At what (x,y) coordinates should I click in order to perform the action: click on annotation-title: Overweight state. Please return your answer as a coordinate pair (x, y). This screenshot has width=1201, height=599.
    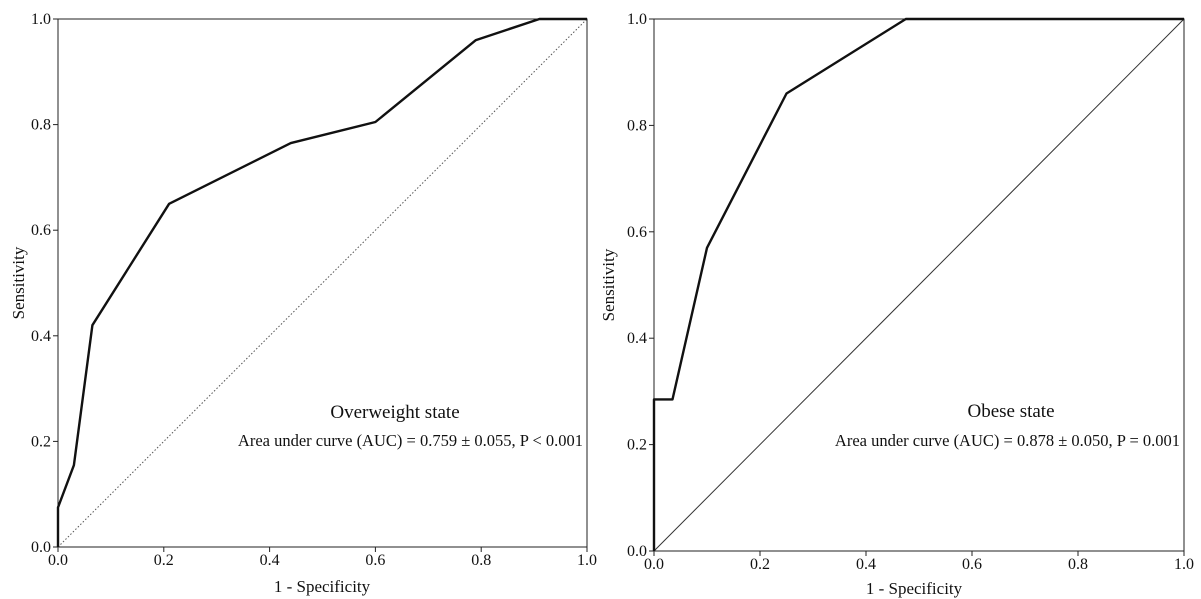
    Looking at the image, I should click on (394, 412).